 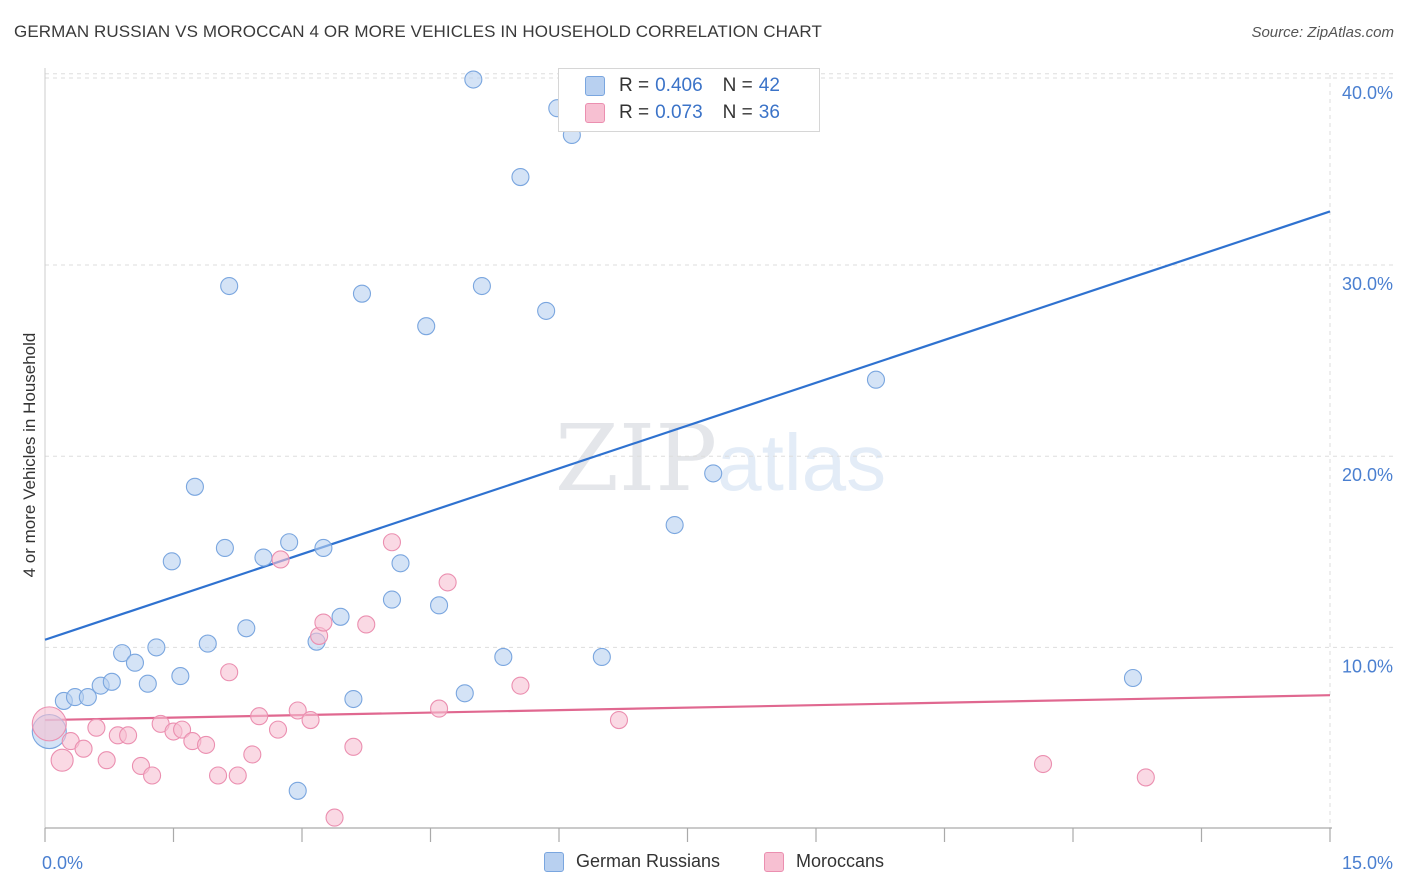 I want to click on y-tick-label: 40.0%, so click(x=1367, y=93).